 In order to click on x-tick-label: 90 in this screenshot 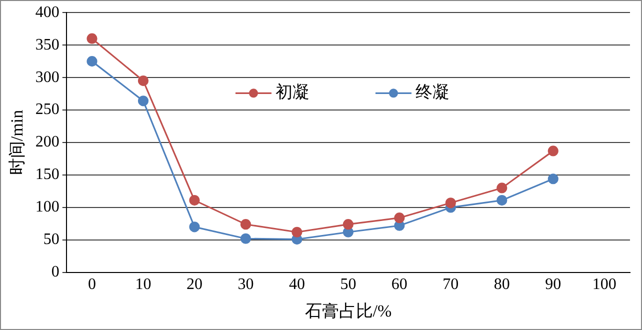, I will do `click(553, 285)`.